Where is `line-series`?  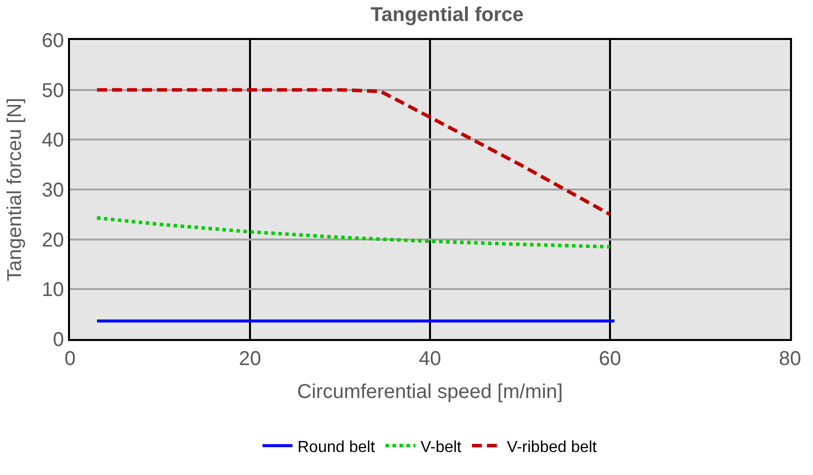
line-series is located at coordinates (353, 232).